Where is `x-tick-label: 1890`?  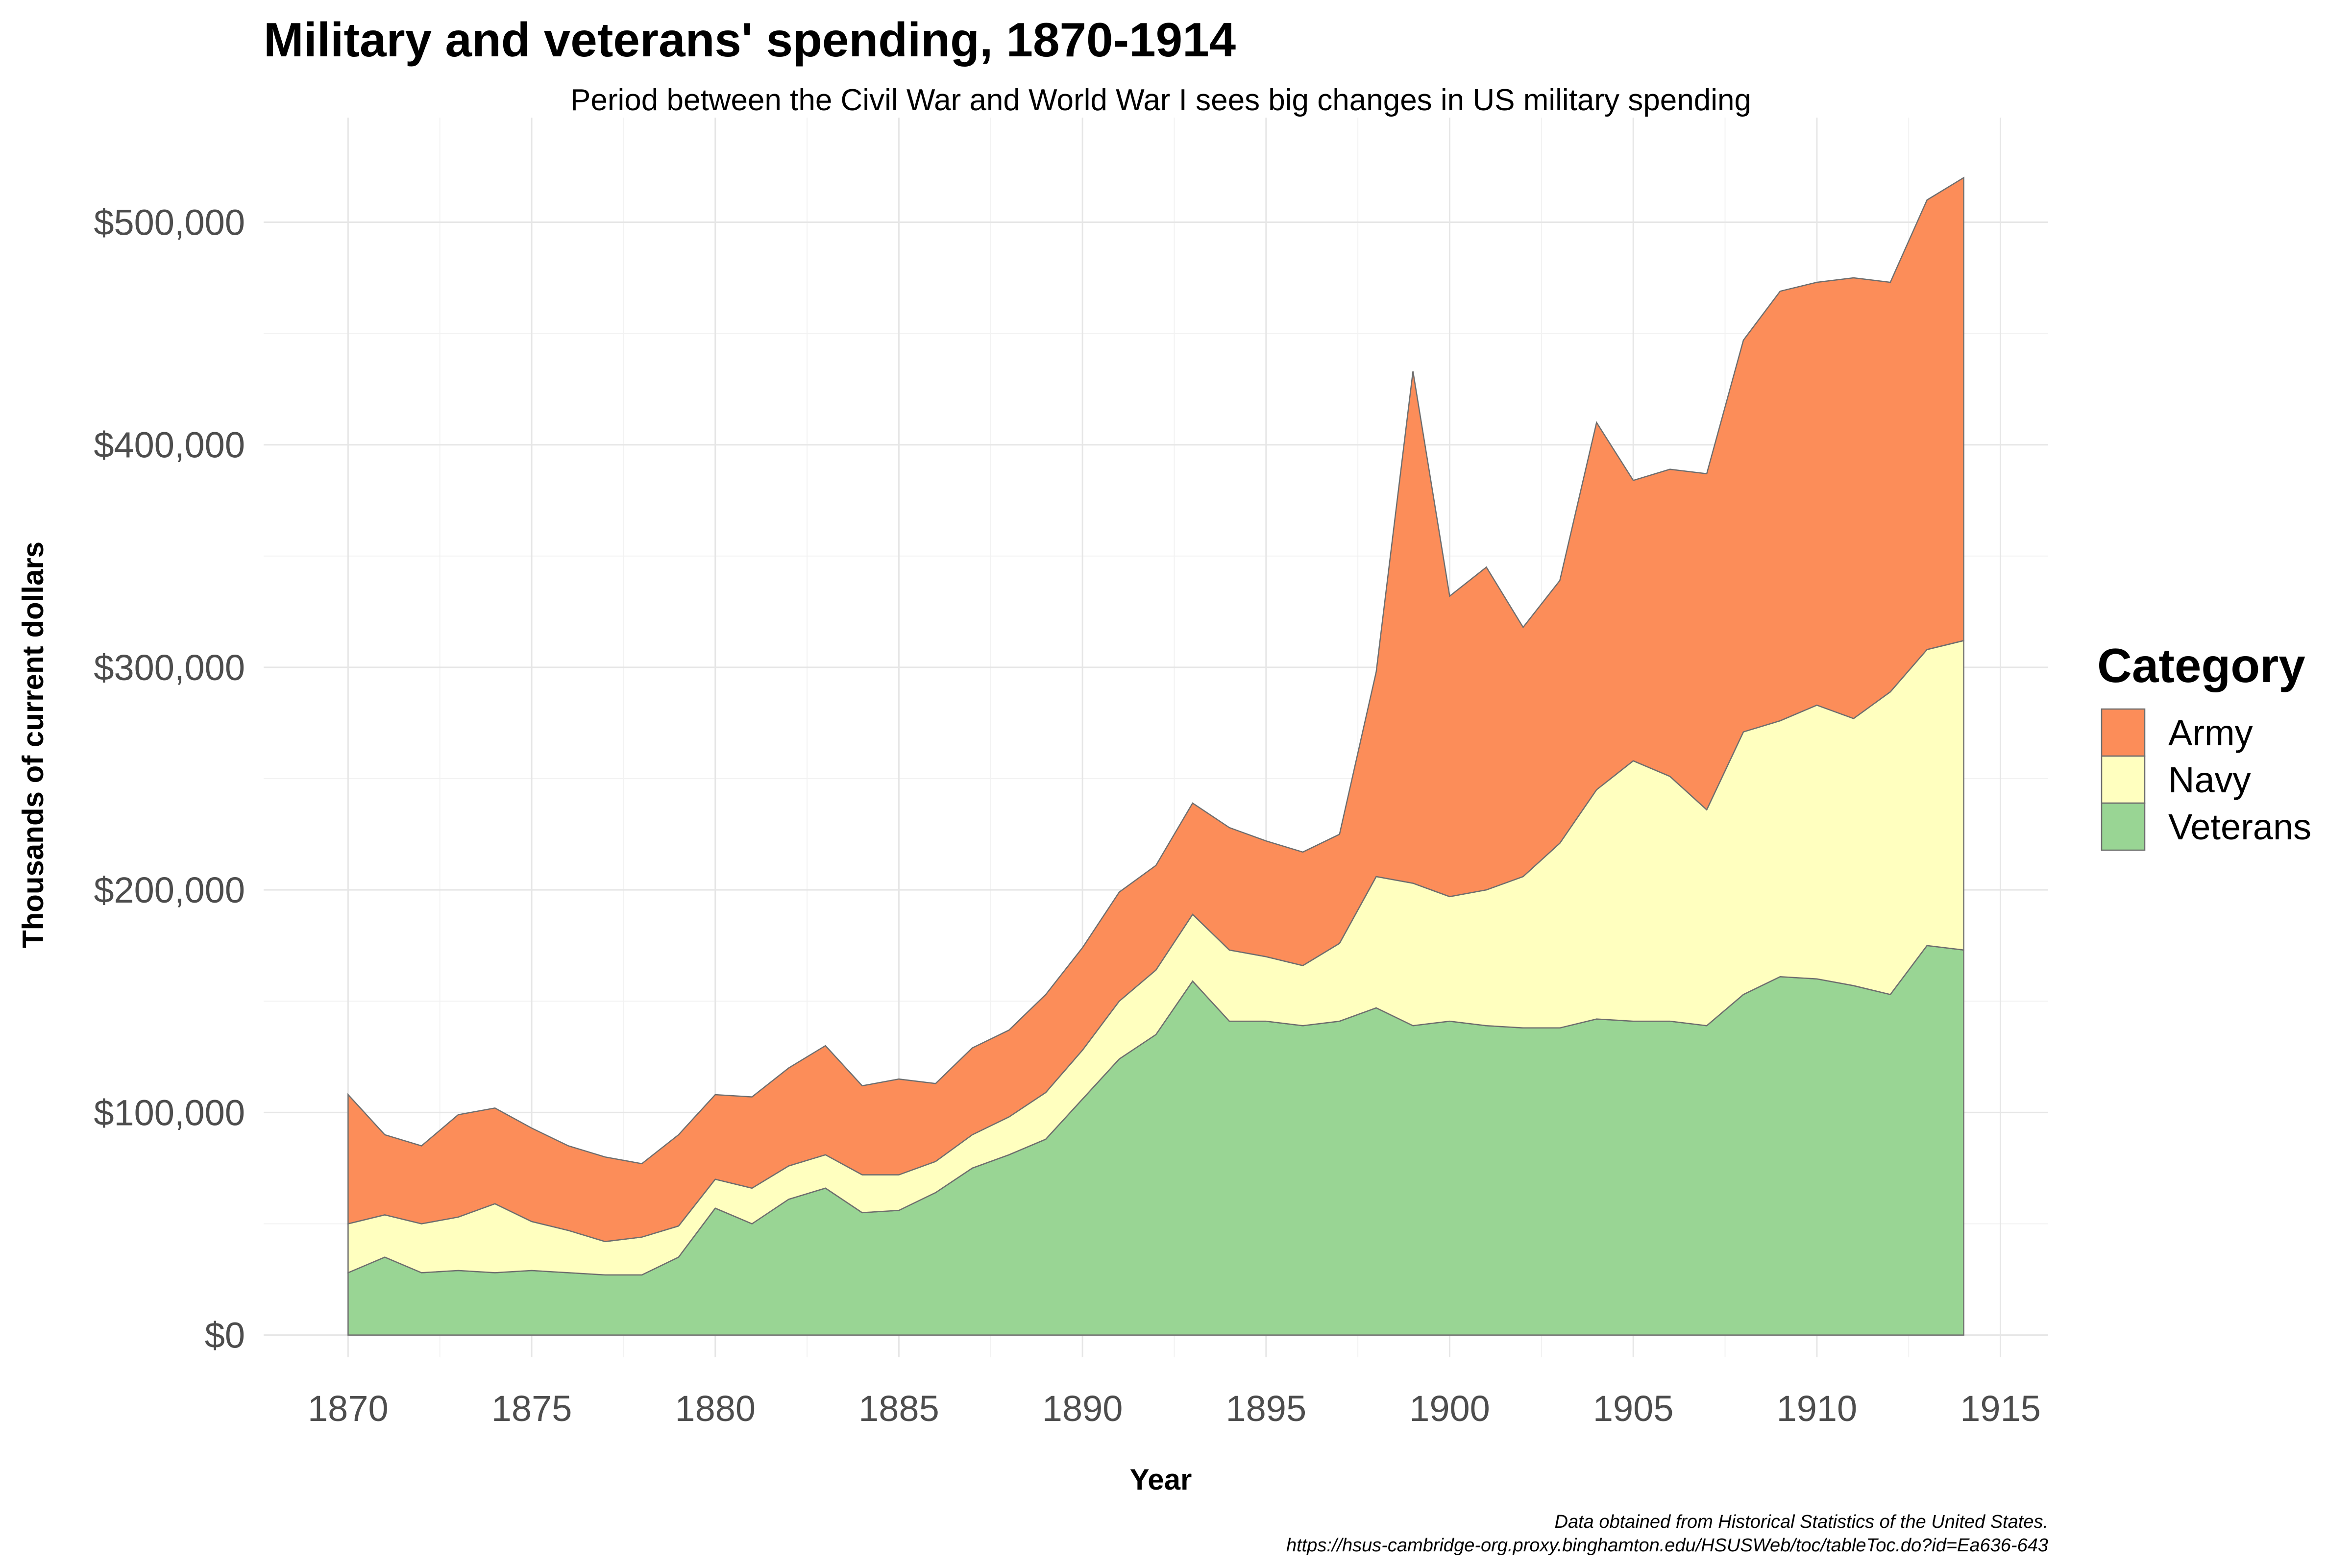 x-tick-label: 1890 is located at coordinates (1082, 1408).